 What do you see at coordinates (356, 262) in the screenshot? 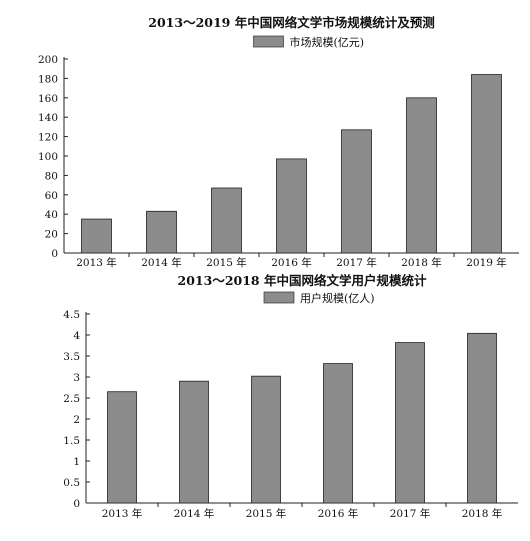
I see `chart1-x-tick-label: 2017 年` at bounding box center [356, 262].